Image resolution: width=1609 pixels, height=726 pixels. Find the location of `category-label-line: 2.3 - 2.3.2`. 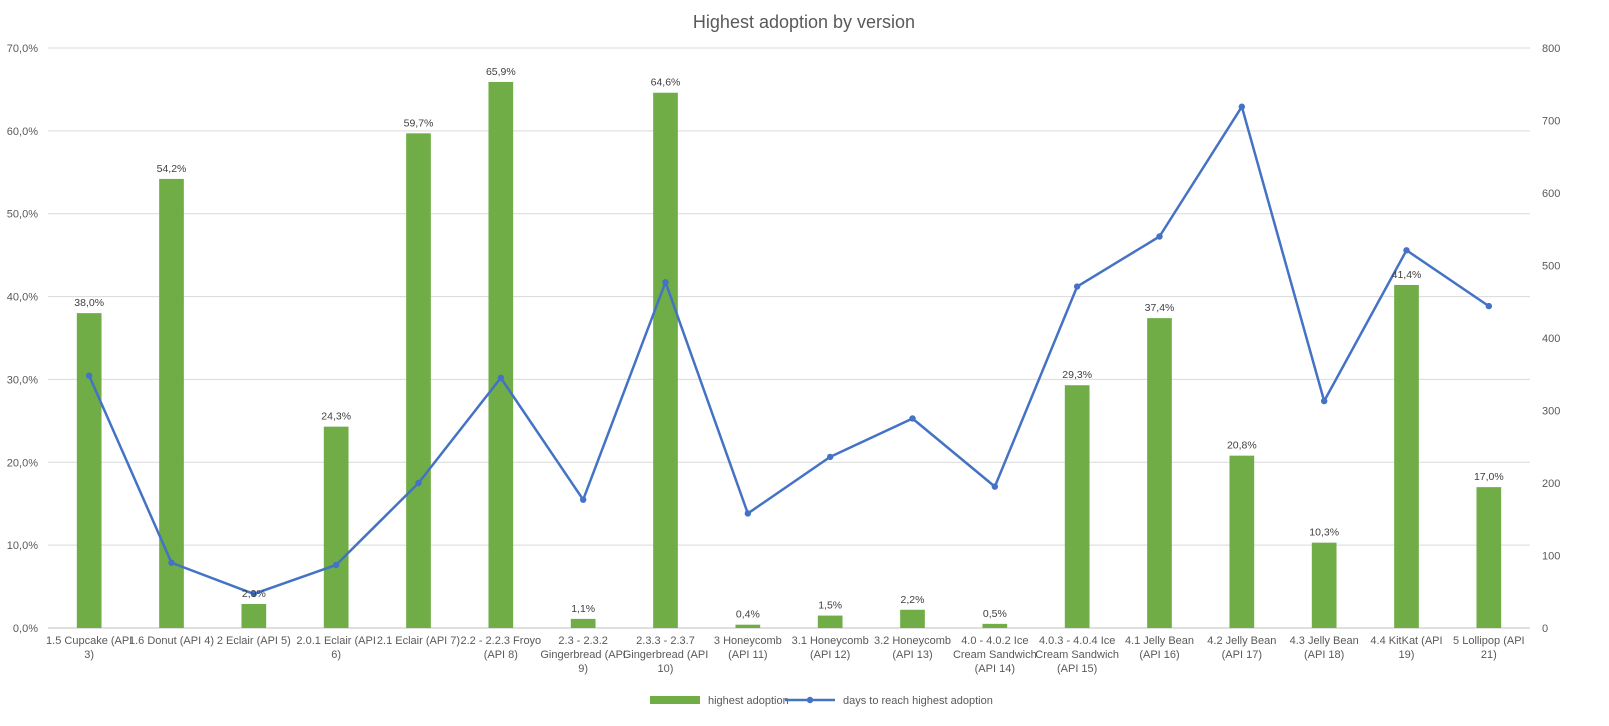

category-label-line: 2.3 - 2.3.2 is located at coordinates (583, 641).